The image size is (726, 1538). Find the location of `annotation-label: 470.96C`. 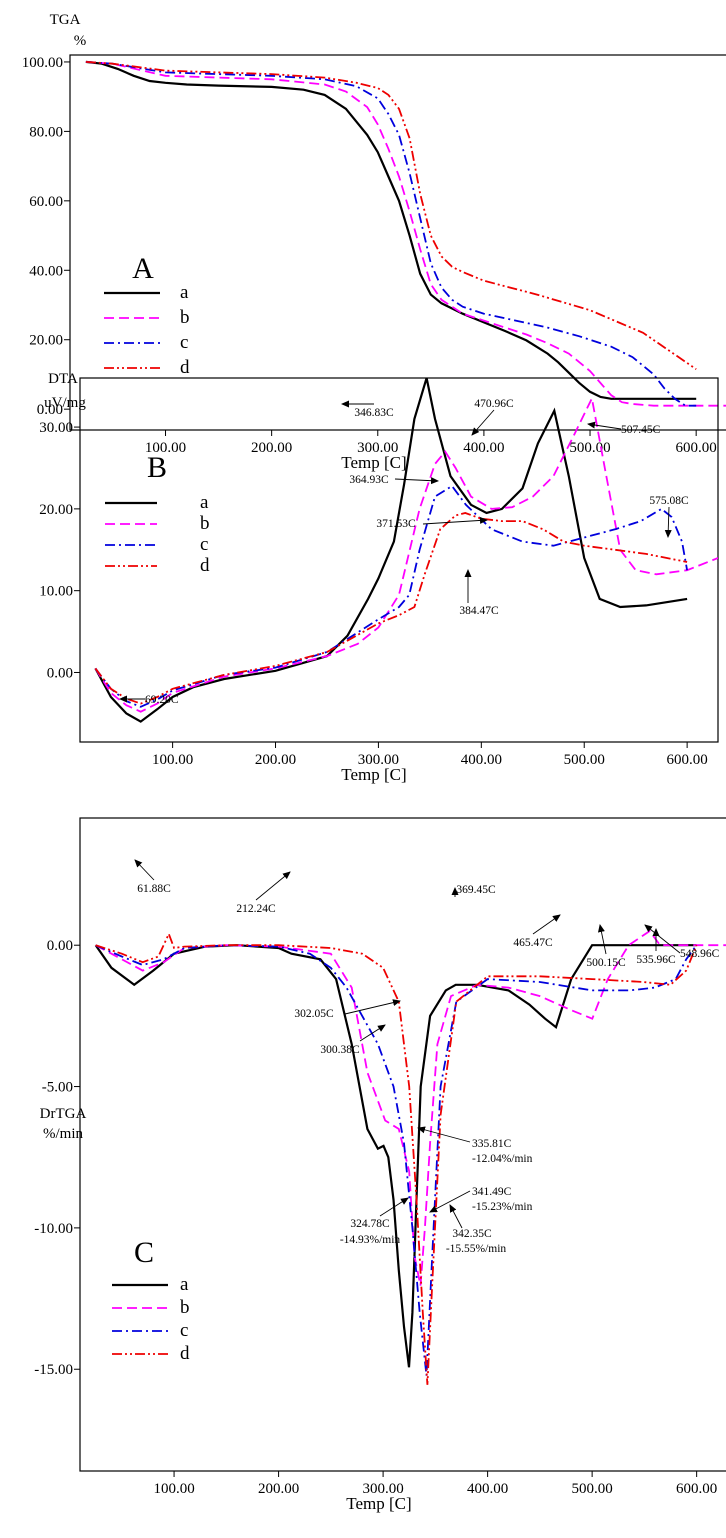

annotation-label: 470.96C is located at coordinates (494, 404).